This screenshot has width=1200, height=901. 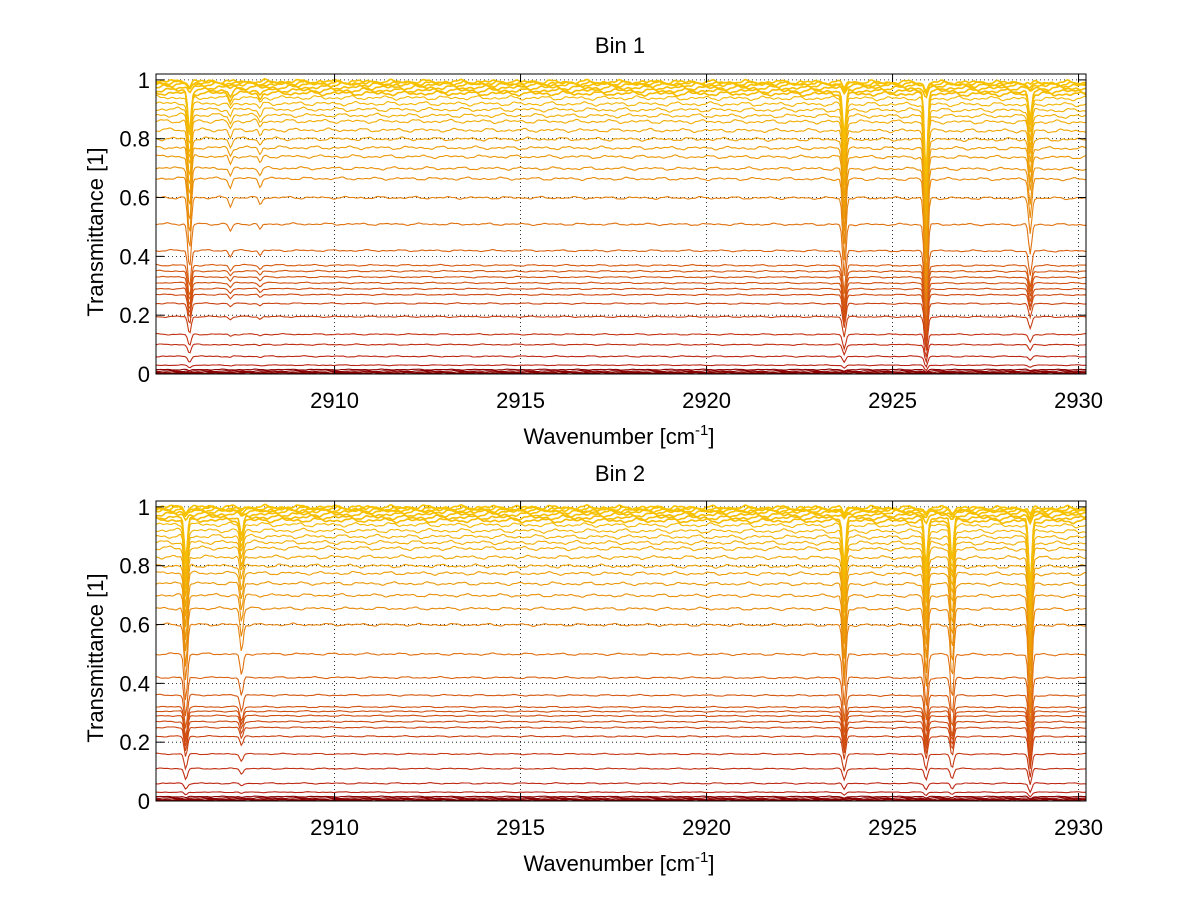 I want to click on x-tick-label: 2930, so click(x=1078, y=827).